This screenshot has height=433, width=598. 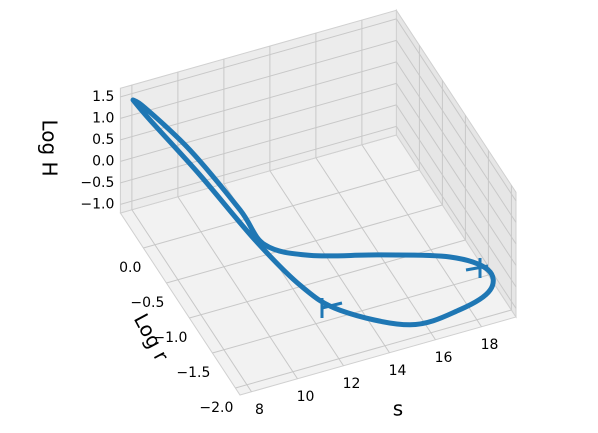 I want to click on side-pane, so click(x=456, y=163).